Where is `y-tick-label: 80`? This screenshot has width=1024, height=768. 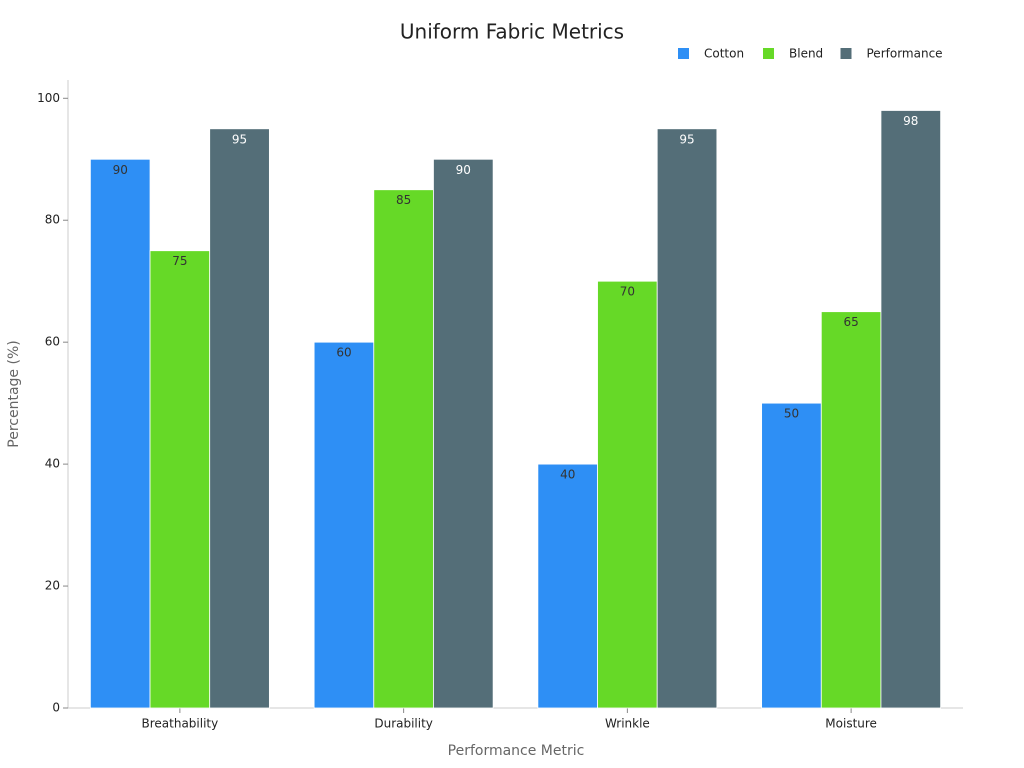 y-tick-label: 80 is located at coordinates (52, 220).